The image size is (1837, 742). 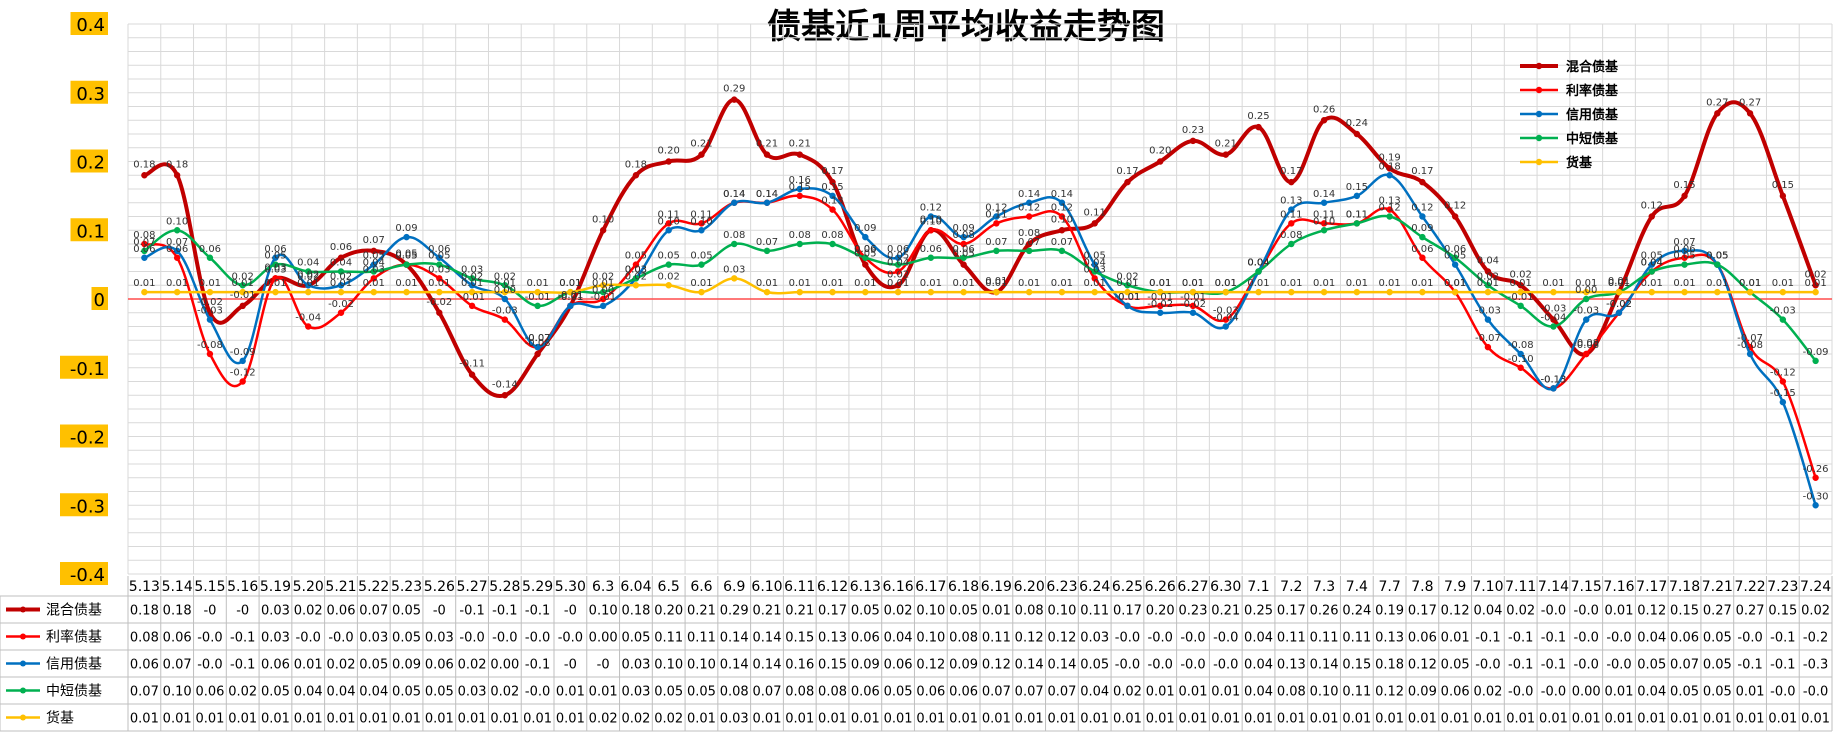 I want to click on table-cell: 0.14, so click(x=1029, y=665).